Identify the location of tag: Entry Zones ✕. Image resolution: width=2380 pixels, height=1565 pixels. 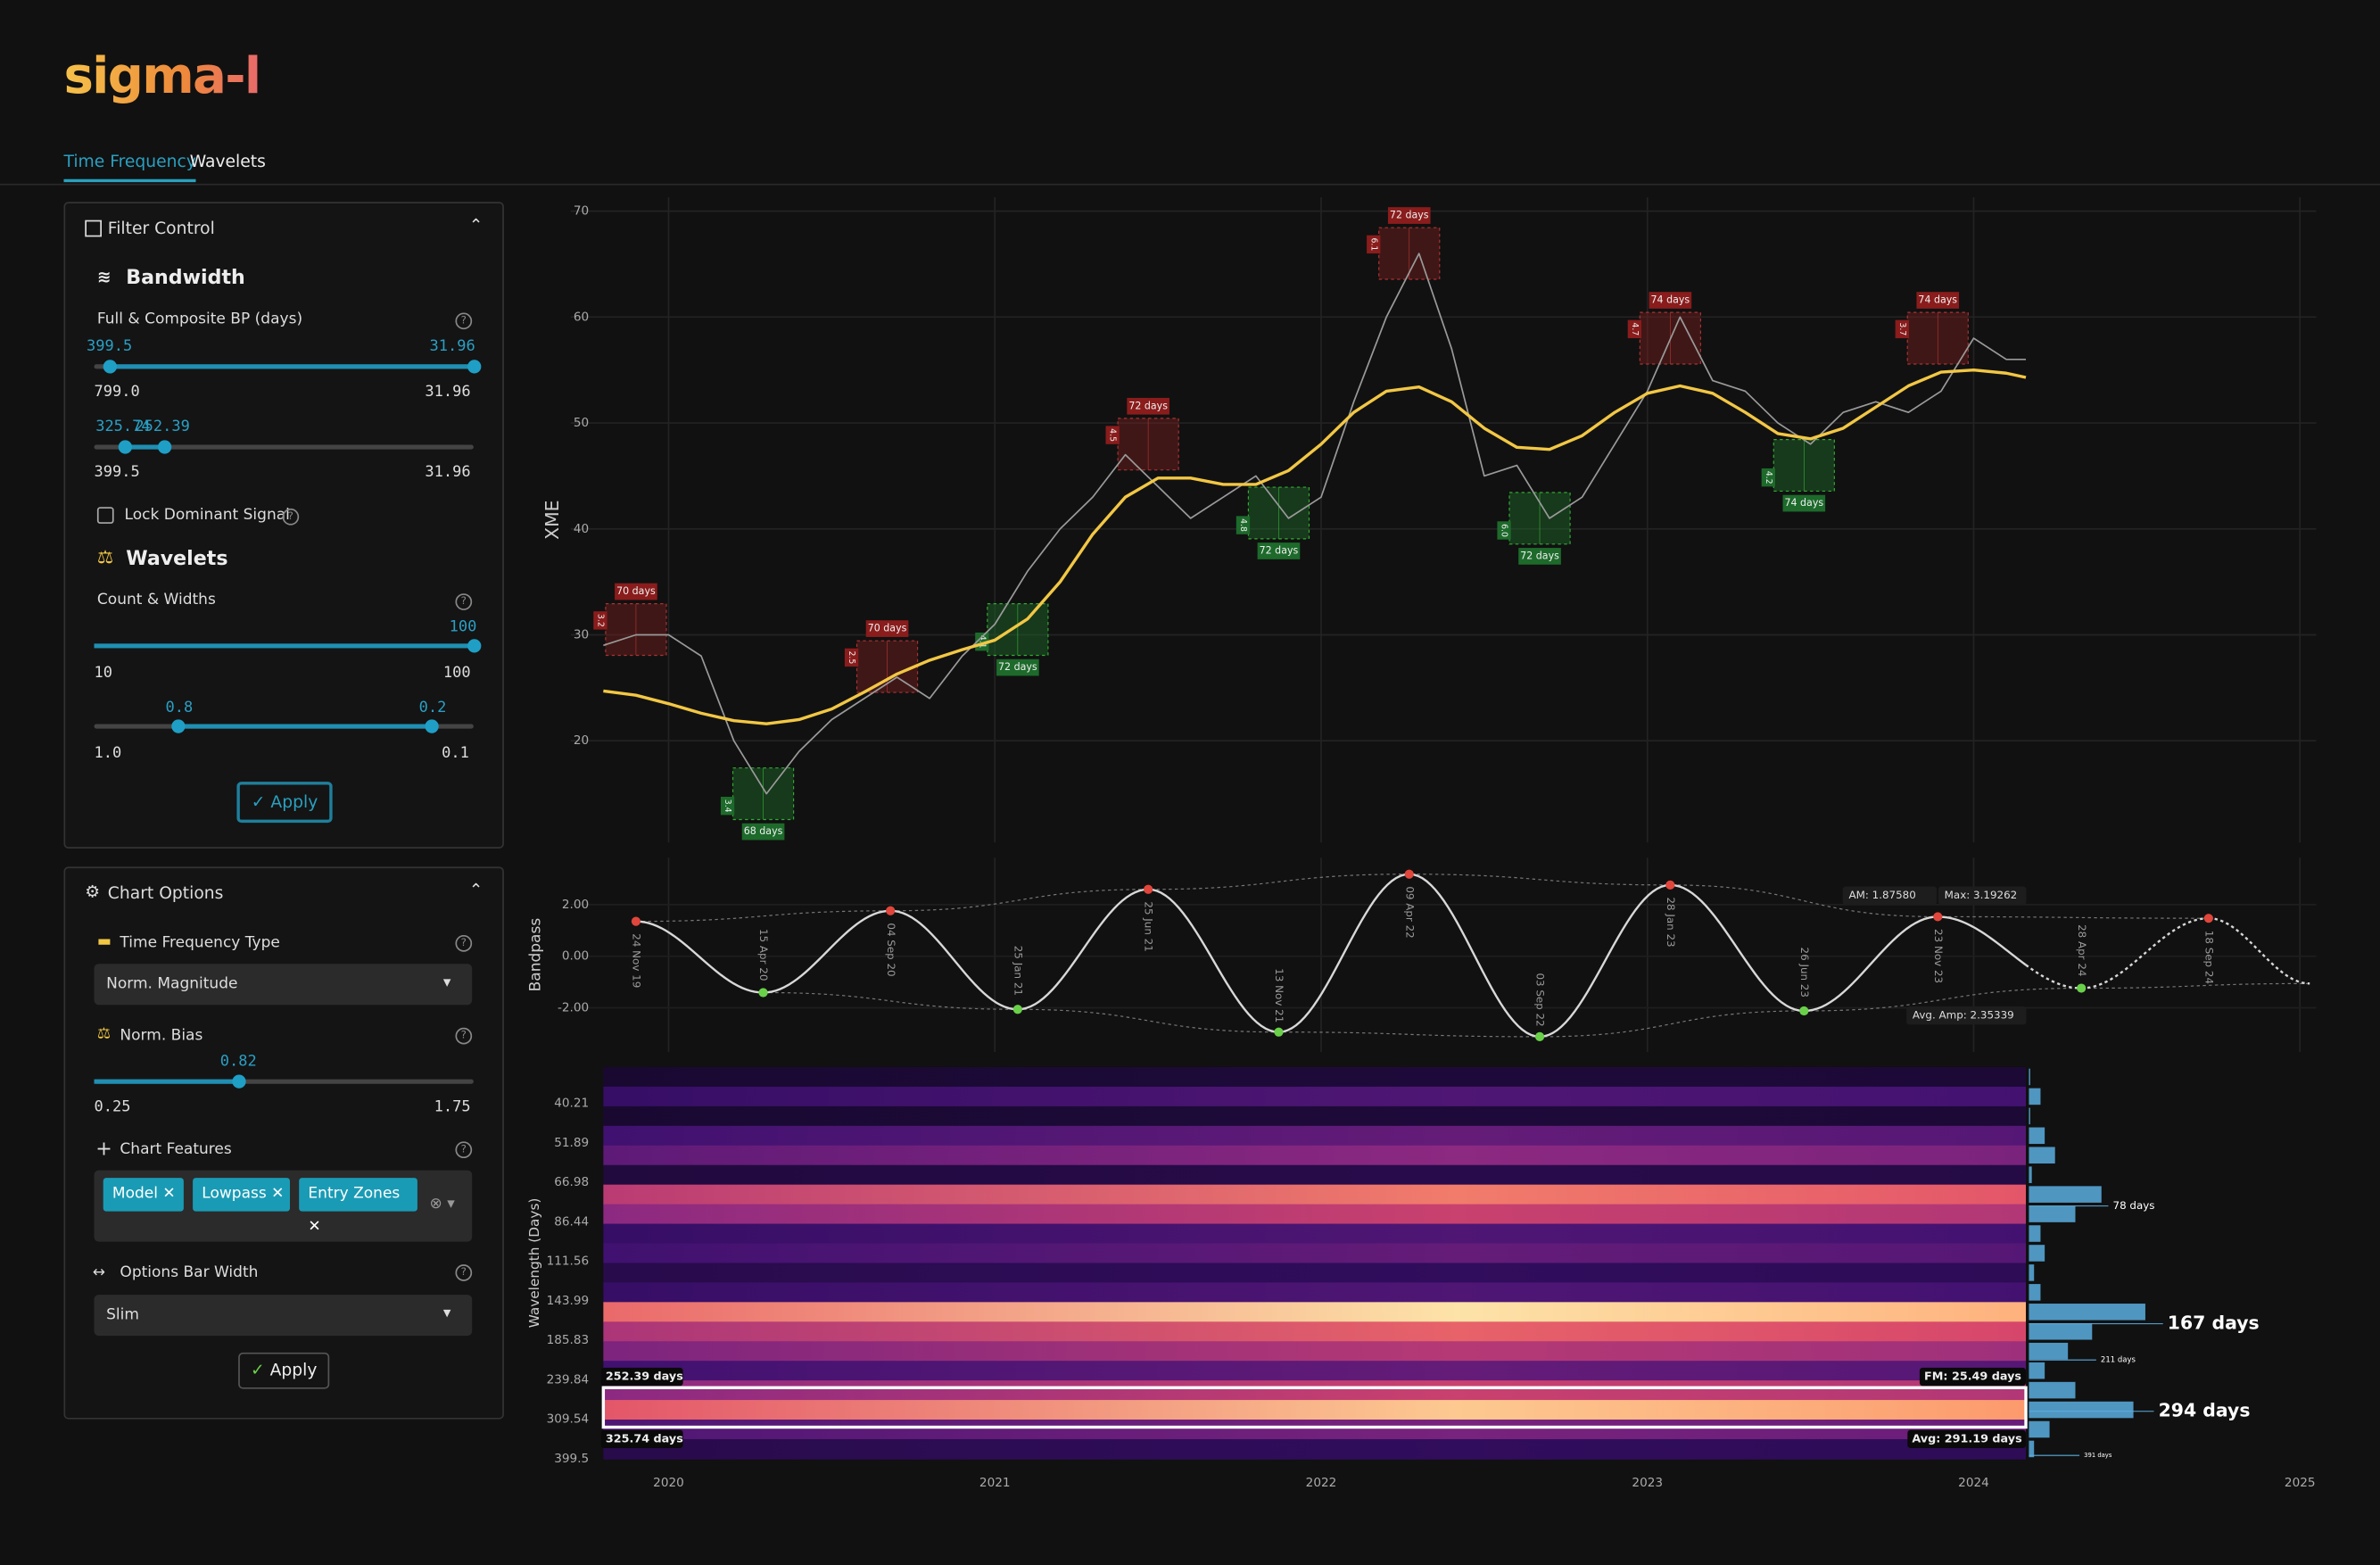
(358, 1207).